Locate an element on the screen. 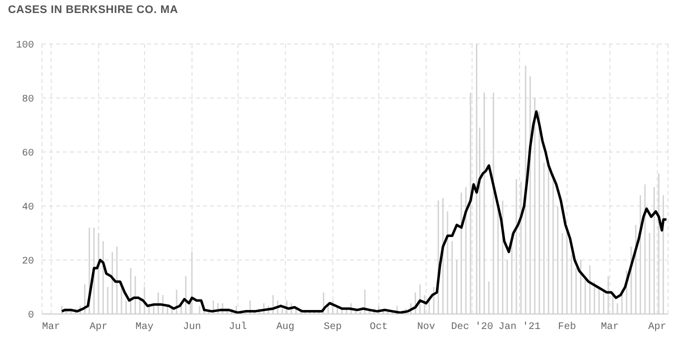 This screenshot has height=340, width=678. x-tick-label: Oct is located at coordinates (379, 328).